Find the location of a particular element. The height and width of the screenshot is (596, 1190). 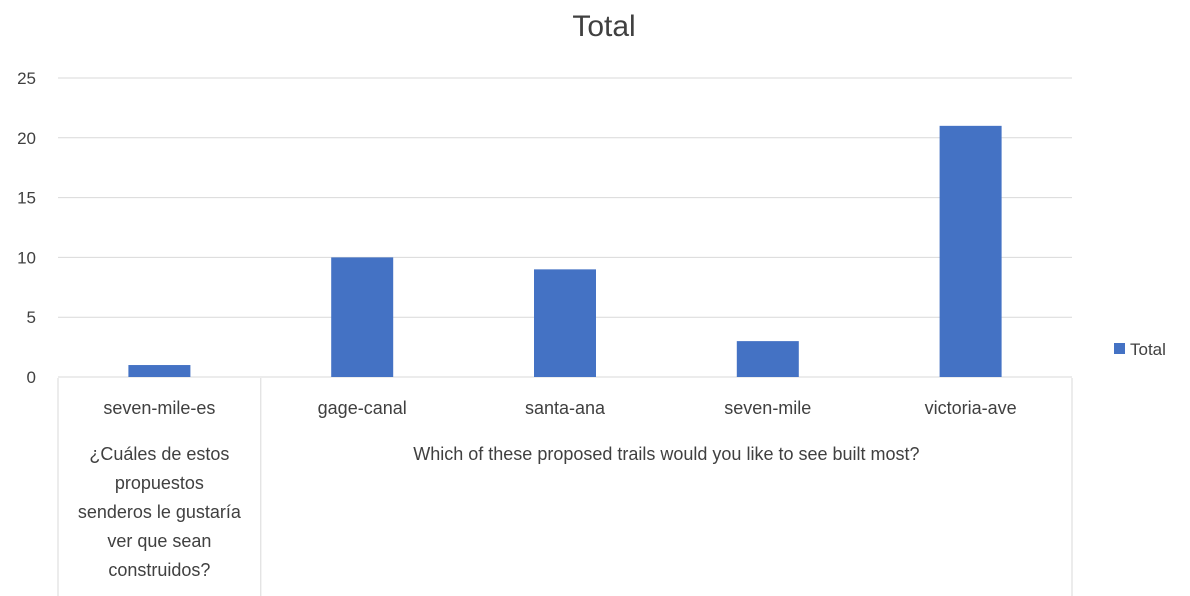

y-tick-label: 10 is located at coordinates (26, 257).